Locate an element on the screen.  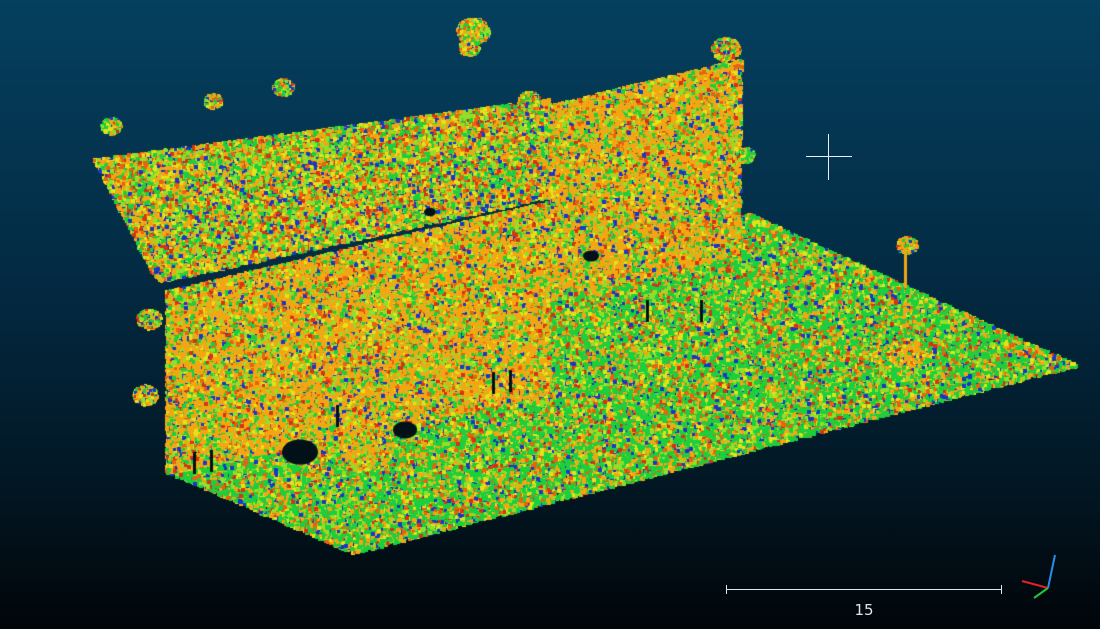
scale-bar-right-tick is located at coordinates (1001, 589).